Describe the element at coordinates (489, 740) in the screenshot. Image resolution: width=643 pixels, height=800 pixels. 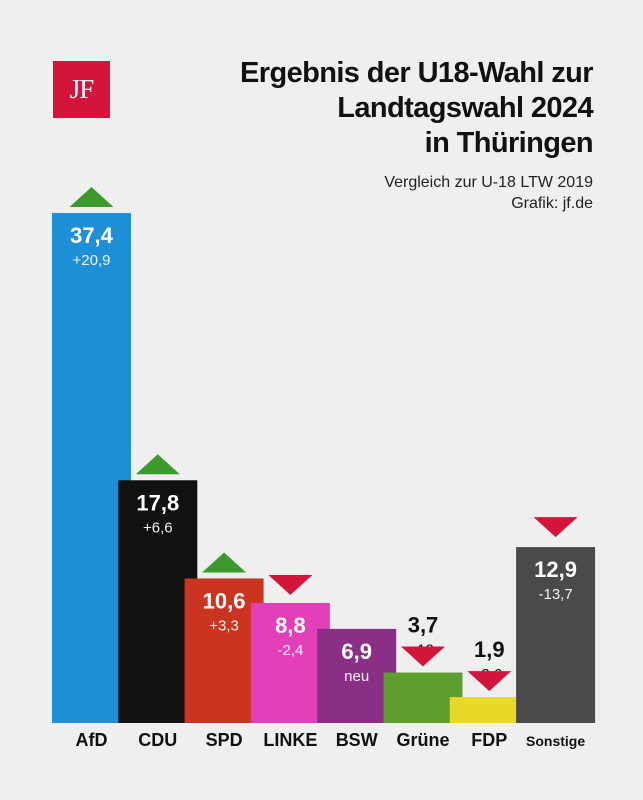
I see `category-label: FDP` at that location.